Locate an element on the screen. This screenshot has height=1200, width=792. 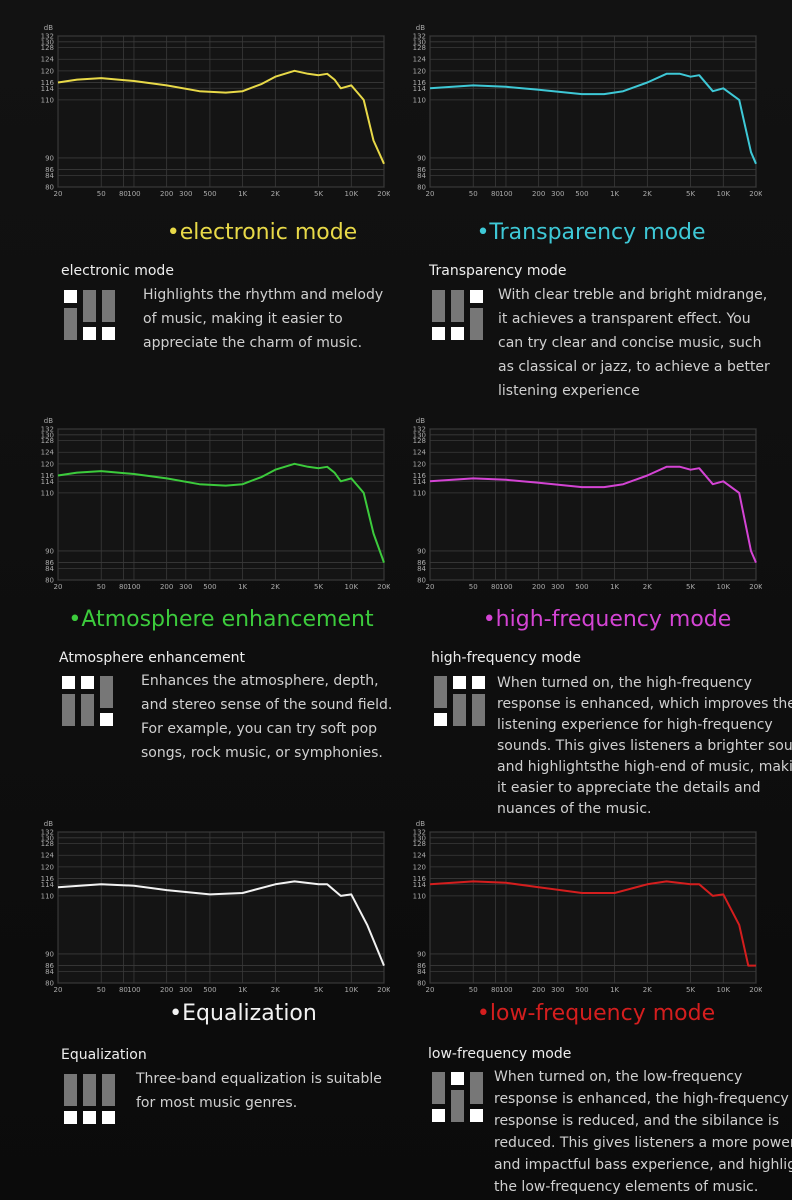
y-tick-label: 124 is located at coordinates (420, 453).